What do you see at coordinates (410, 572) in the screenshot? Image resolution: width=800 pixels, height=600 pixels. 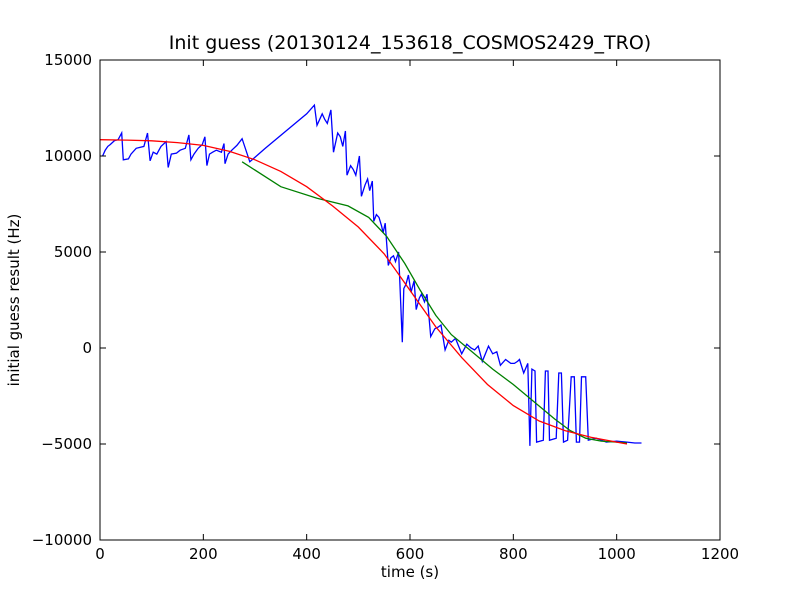 I see `x-axis-label: time (s)` at bounding box center [410, 572].